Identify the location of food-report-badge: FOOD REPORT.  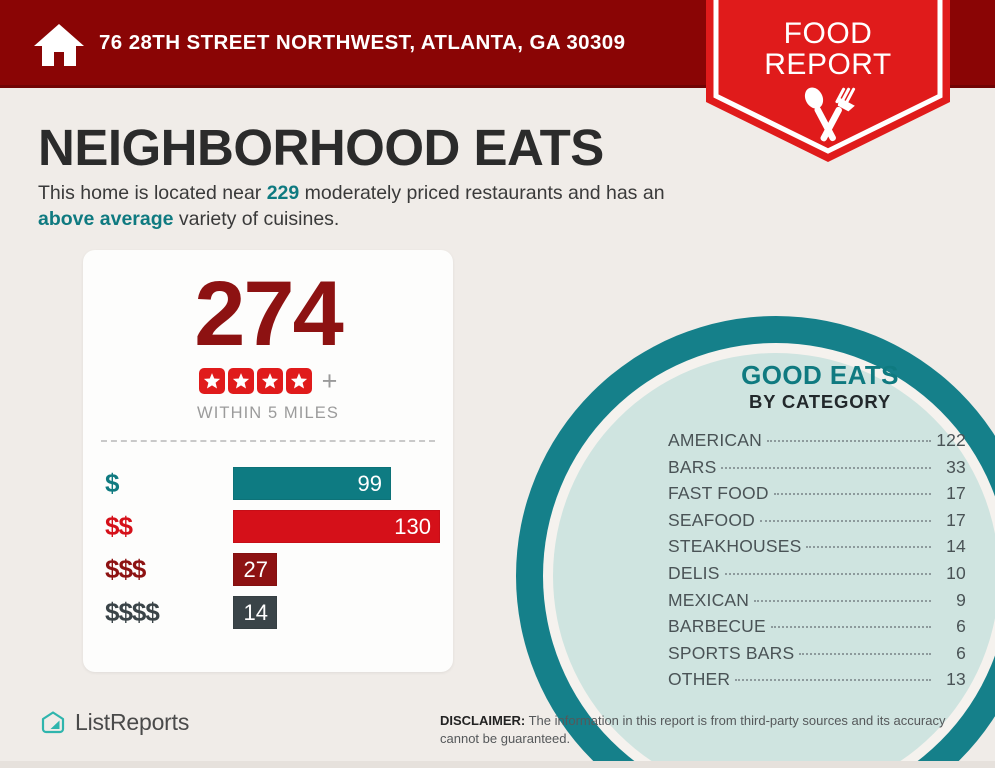
(828, 81).